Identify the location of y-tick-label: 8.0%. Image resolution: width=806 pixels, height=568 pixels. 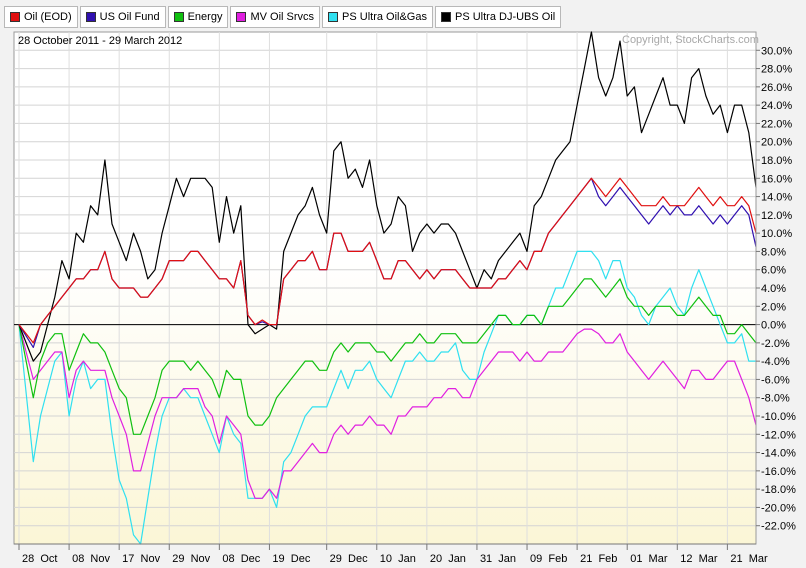
(773, 252).